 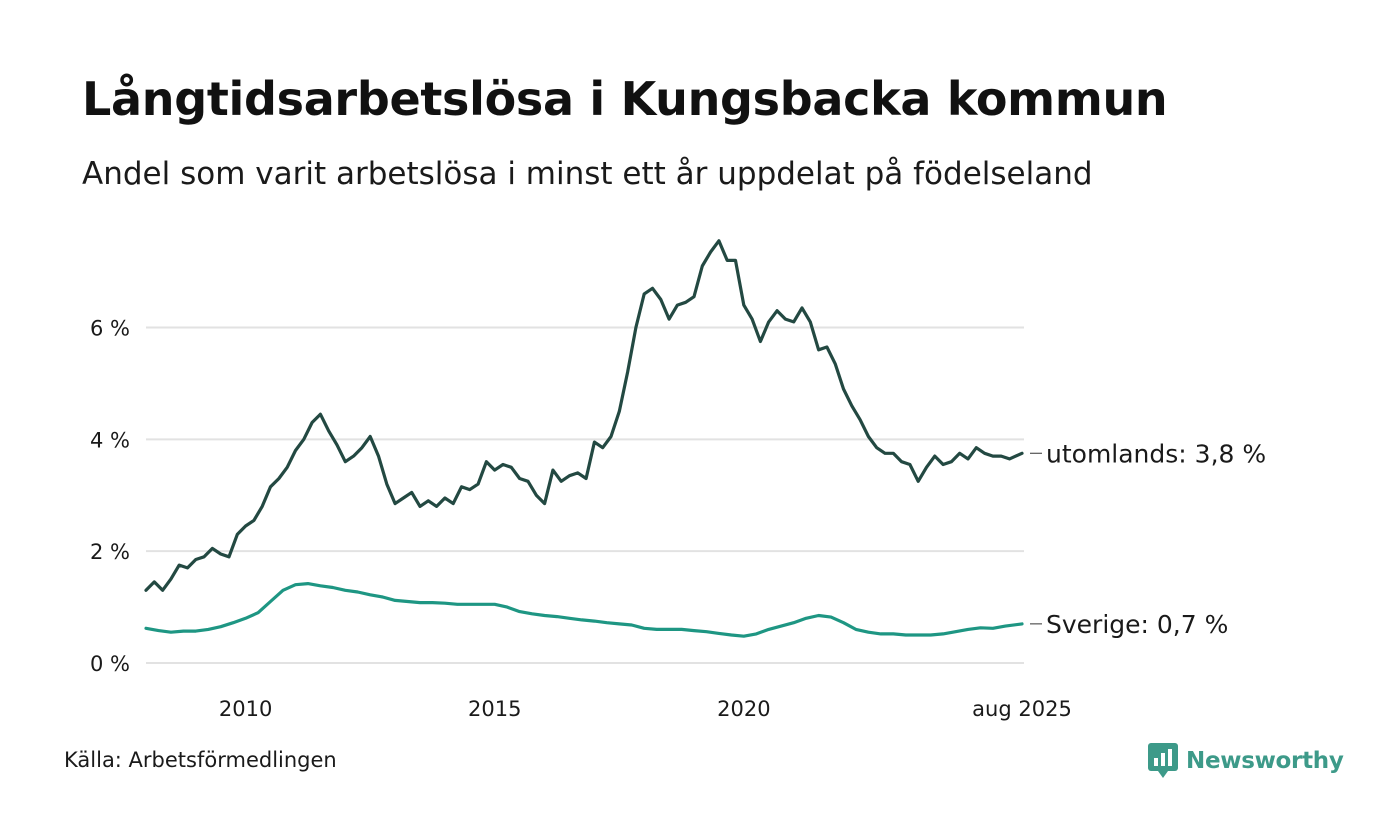 I want to click on newsworthy-logo-icon, so click(x=1163, y=760).